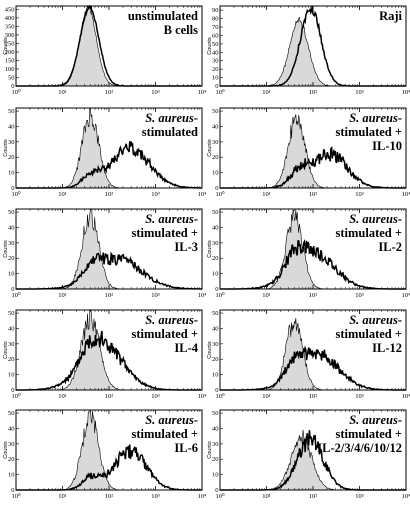  Describe the element at coordinates (165, 434) in the screenshot. I see `condition-label: S. aureus-stimulated +IL-6` at that location.